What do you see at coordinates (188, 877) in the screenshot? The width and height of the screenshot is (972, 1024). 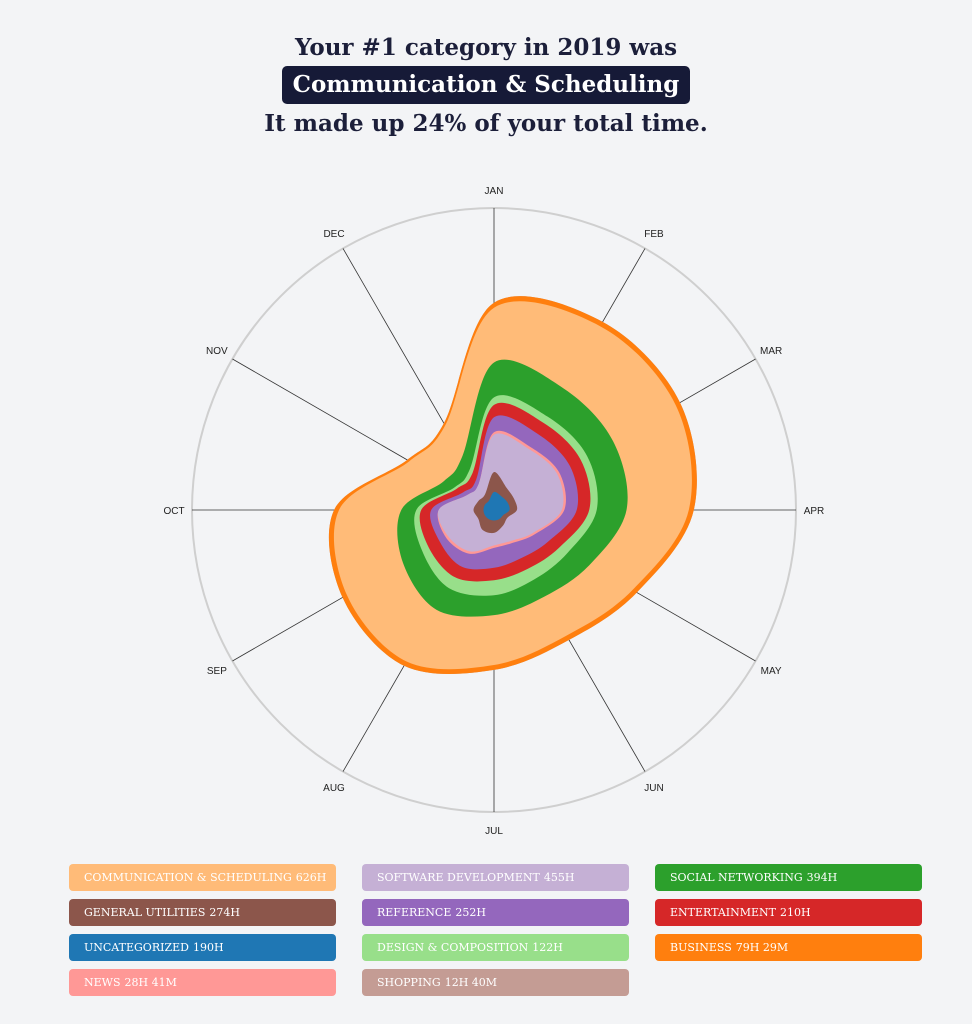 I see `legend-item-name: COMMUNICATION & SCHEDULING` at bounding box center [188, 877].